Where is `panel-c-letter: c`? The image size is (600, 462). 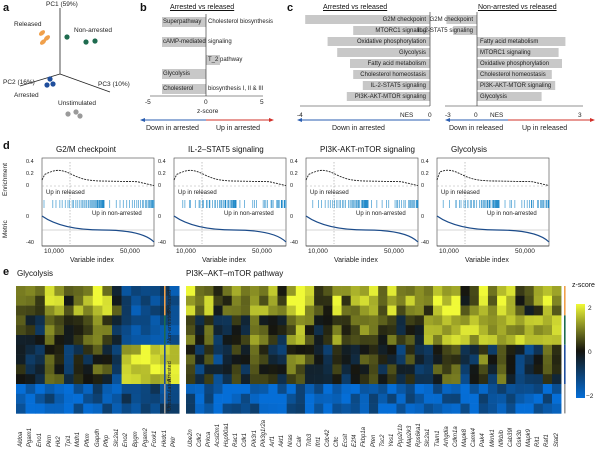 panel-c-letter: c is located at coordinates (290, 8).